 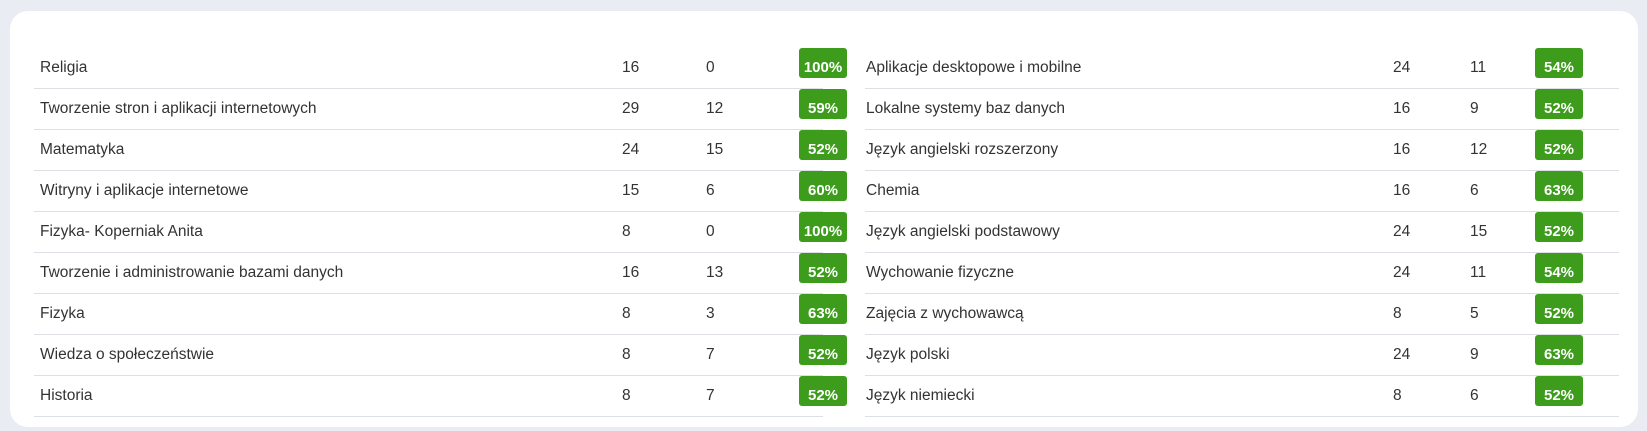 What do you see at coordinates (64, 67) in the screenshot?
I see `subject-name: Religia` at bounding box center [64, 67].